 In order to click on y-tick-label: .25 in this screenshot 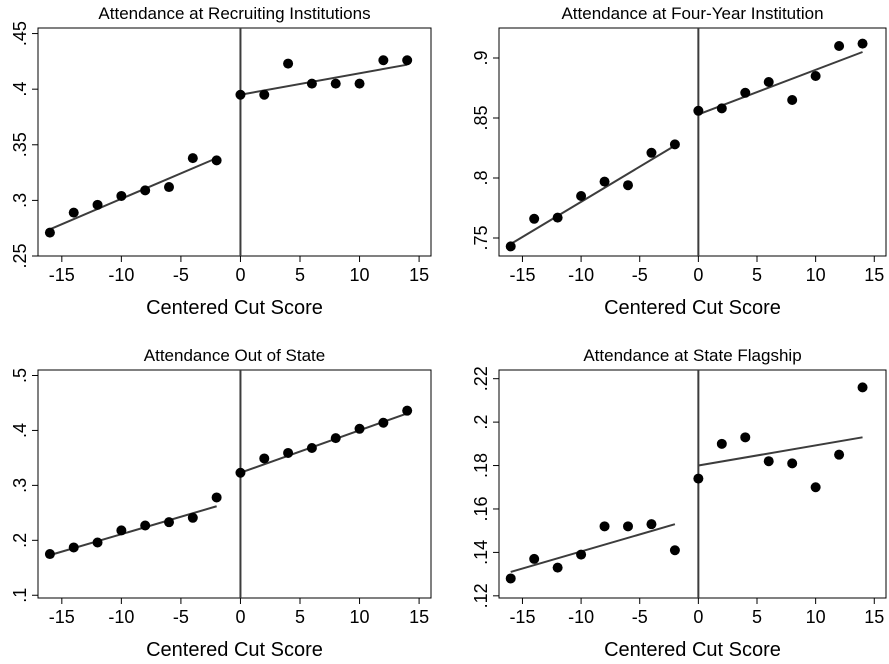, I will do `click(20, 255)`.